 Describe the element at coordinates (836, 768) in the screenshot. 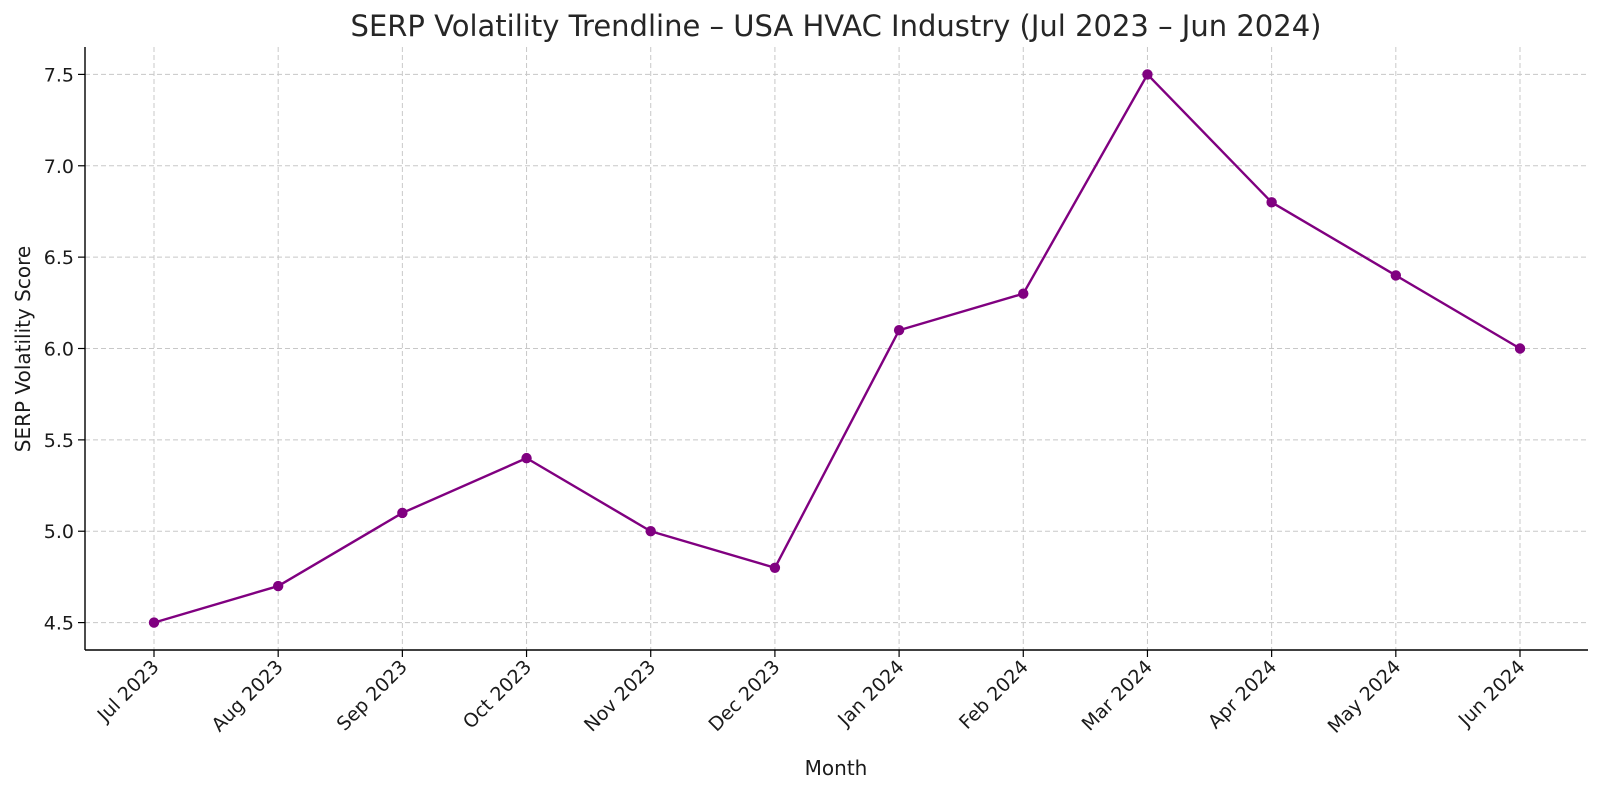

I see `x-axis-label: Month` at that location.